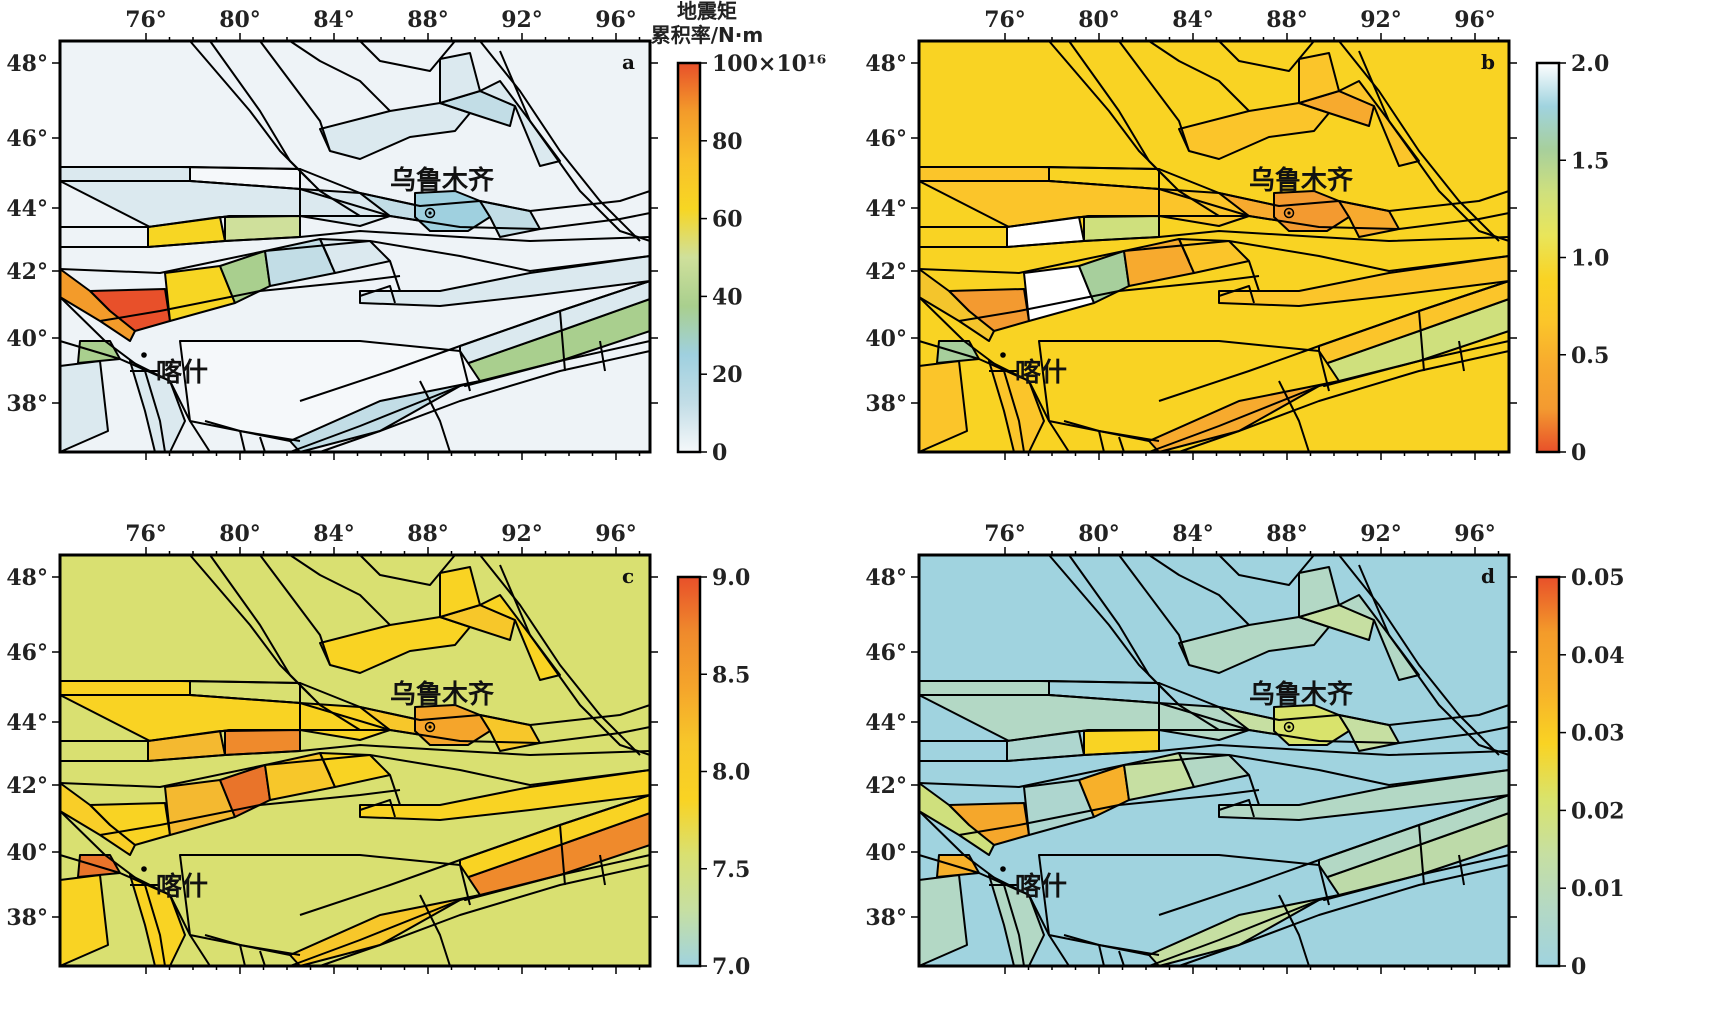 The width and height of the screenshot is (1717, 1028). What do you see at coordinates (27, 209) in the screenshot?
I see `lat-tick-label: 44°` at bounding box center [27, 209].